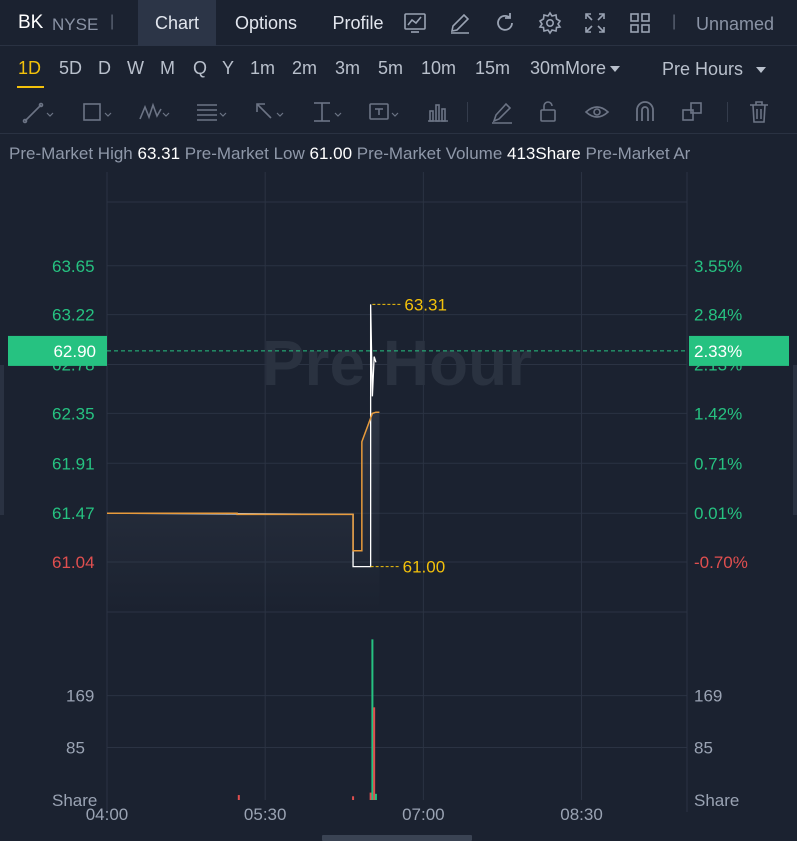  What do you see at coordinates (331, 153) in the screenshot?
I see `low-value: 61.00` at bounding box center [331, 153].